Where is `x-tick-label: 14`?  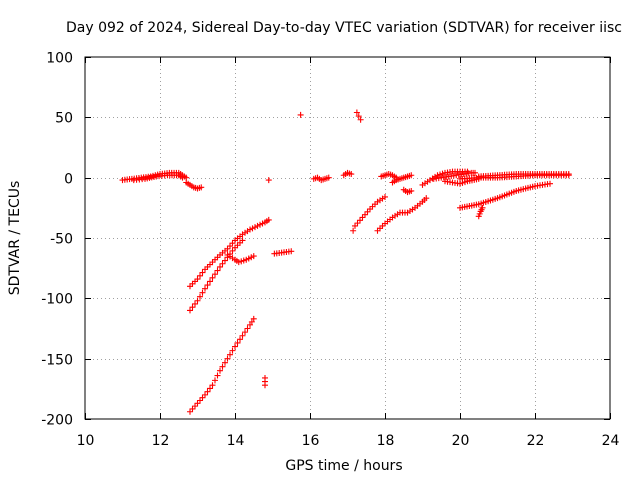
x-tick-label: 14 is located at coordinates (236, 441).